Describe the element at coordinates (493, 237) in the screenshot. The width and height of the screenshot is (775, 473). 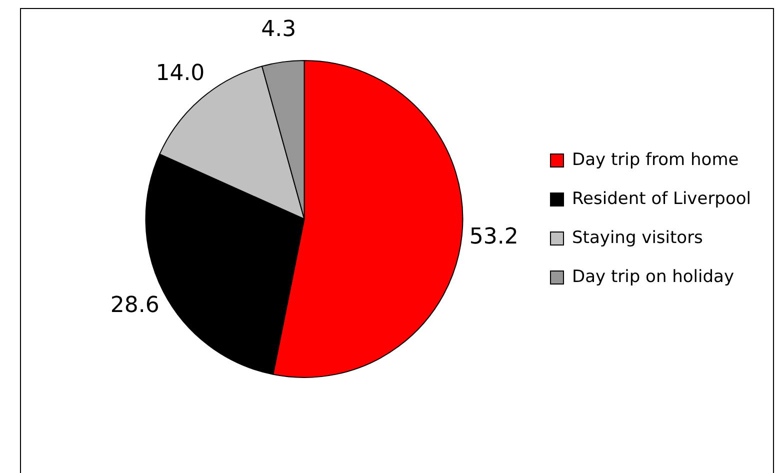
I see `data-label: 53.2` at that location.